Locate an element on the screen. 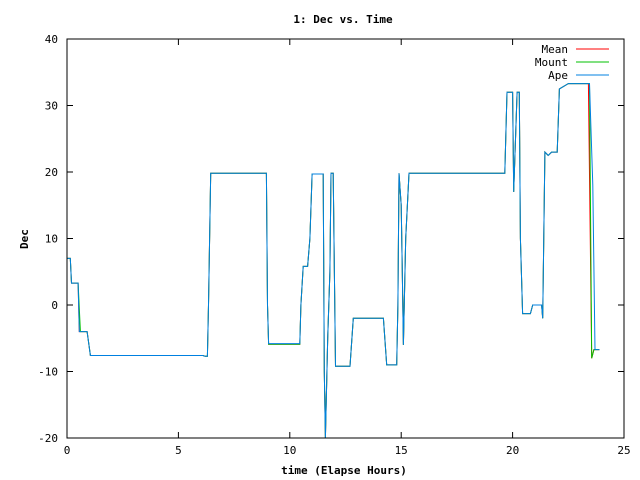 Image resolution: width=640 pixels, height=480 pixels. y-axis-label: Dec is located at coordinates (24, 239).